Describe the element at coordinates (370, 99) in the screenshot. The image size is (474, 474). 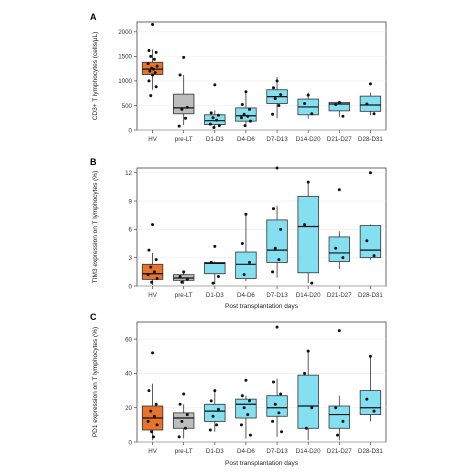
I see `panel-a-box-d28-d31` at that location.